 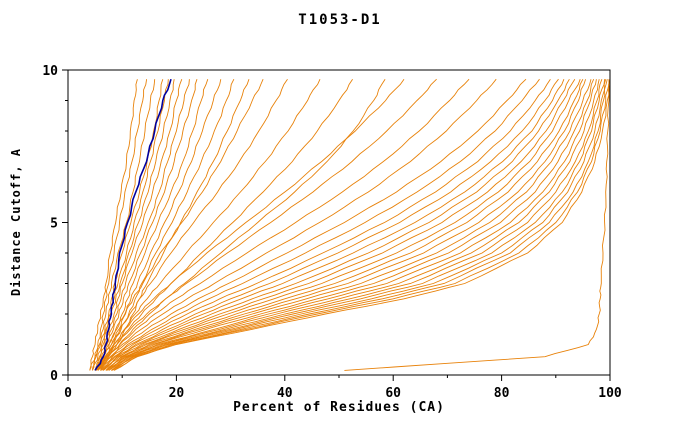 I want to click on chart-title: T1053-D1, so click(x=340, y=20).